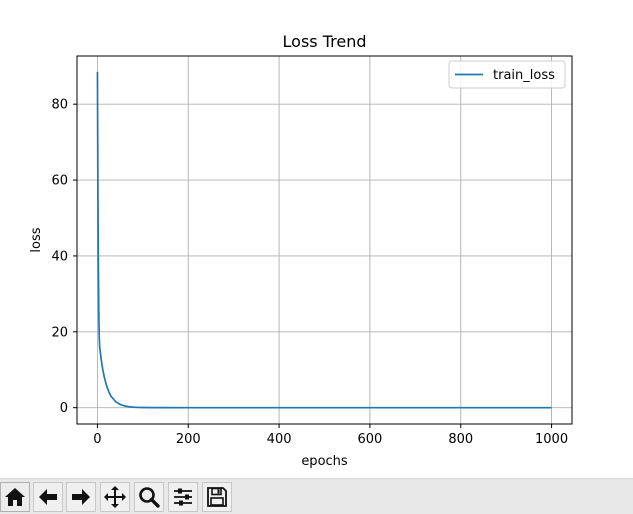 Image resolution: width=633 pixels, height=514 pixels. Describe the element at coordinates (64, 408) in the screenshot. I see `y-tick-label: 0` at that location.